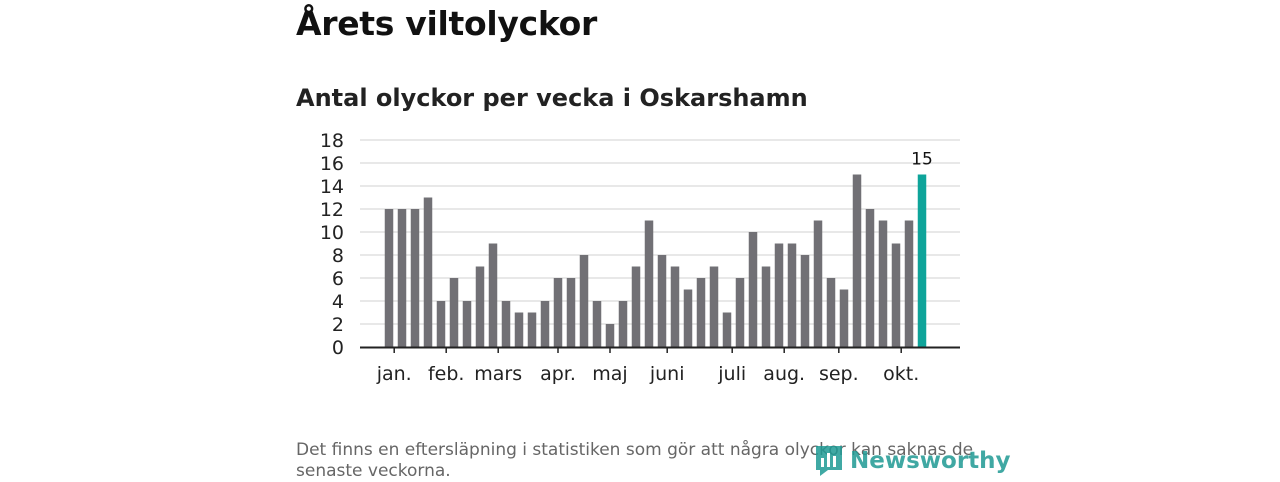  What do you see at coordinates (332, 233) in the screenshot?
I see `y-tick-label: 10` at bounding box center [332, 233].